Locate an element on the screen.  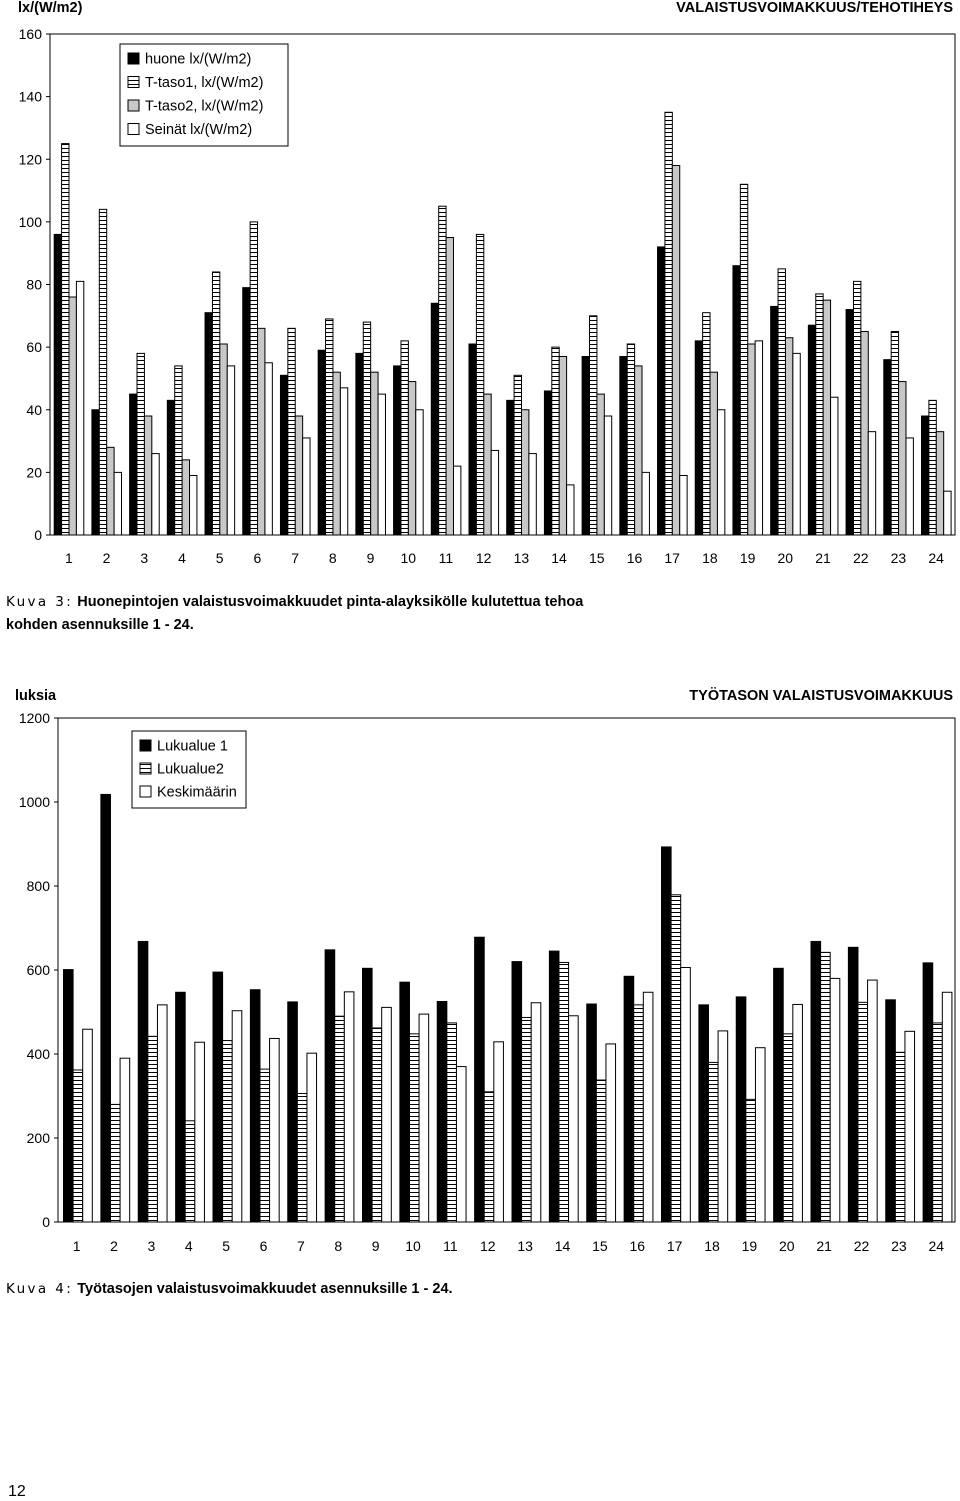
x-tick-label: 4 is located at coordinates (182, 558).